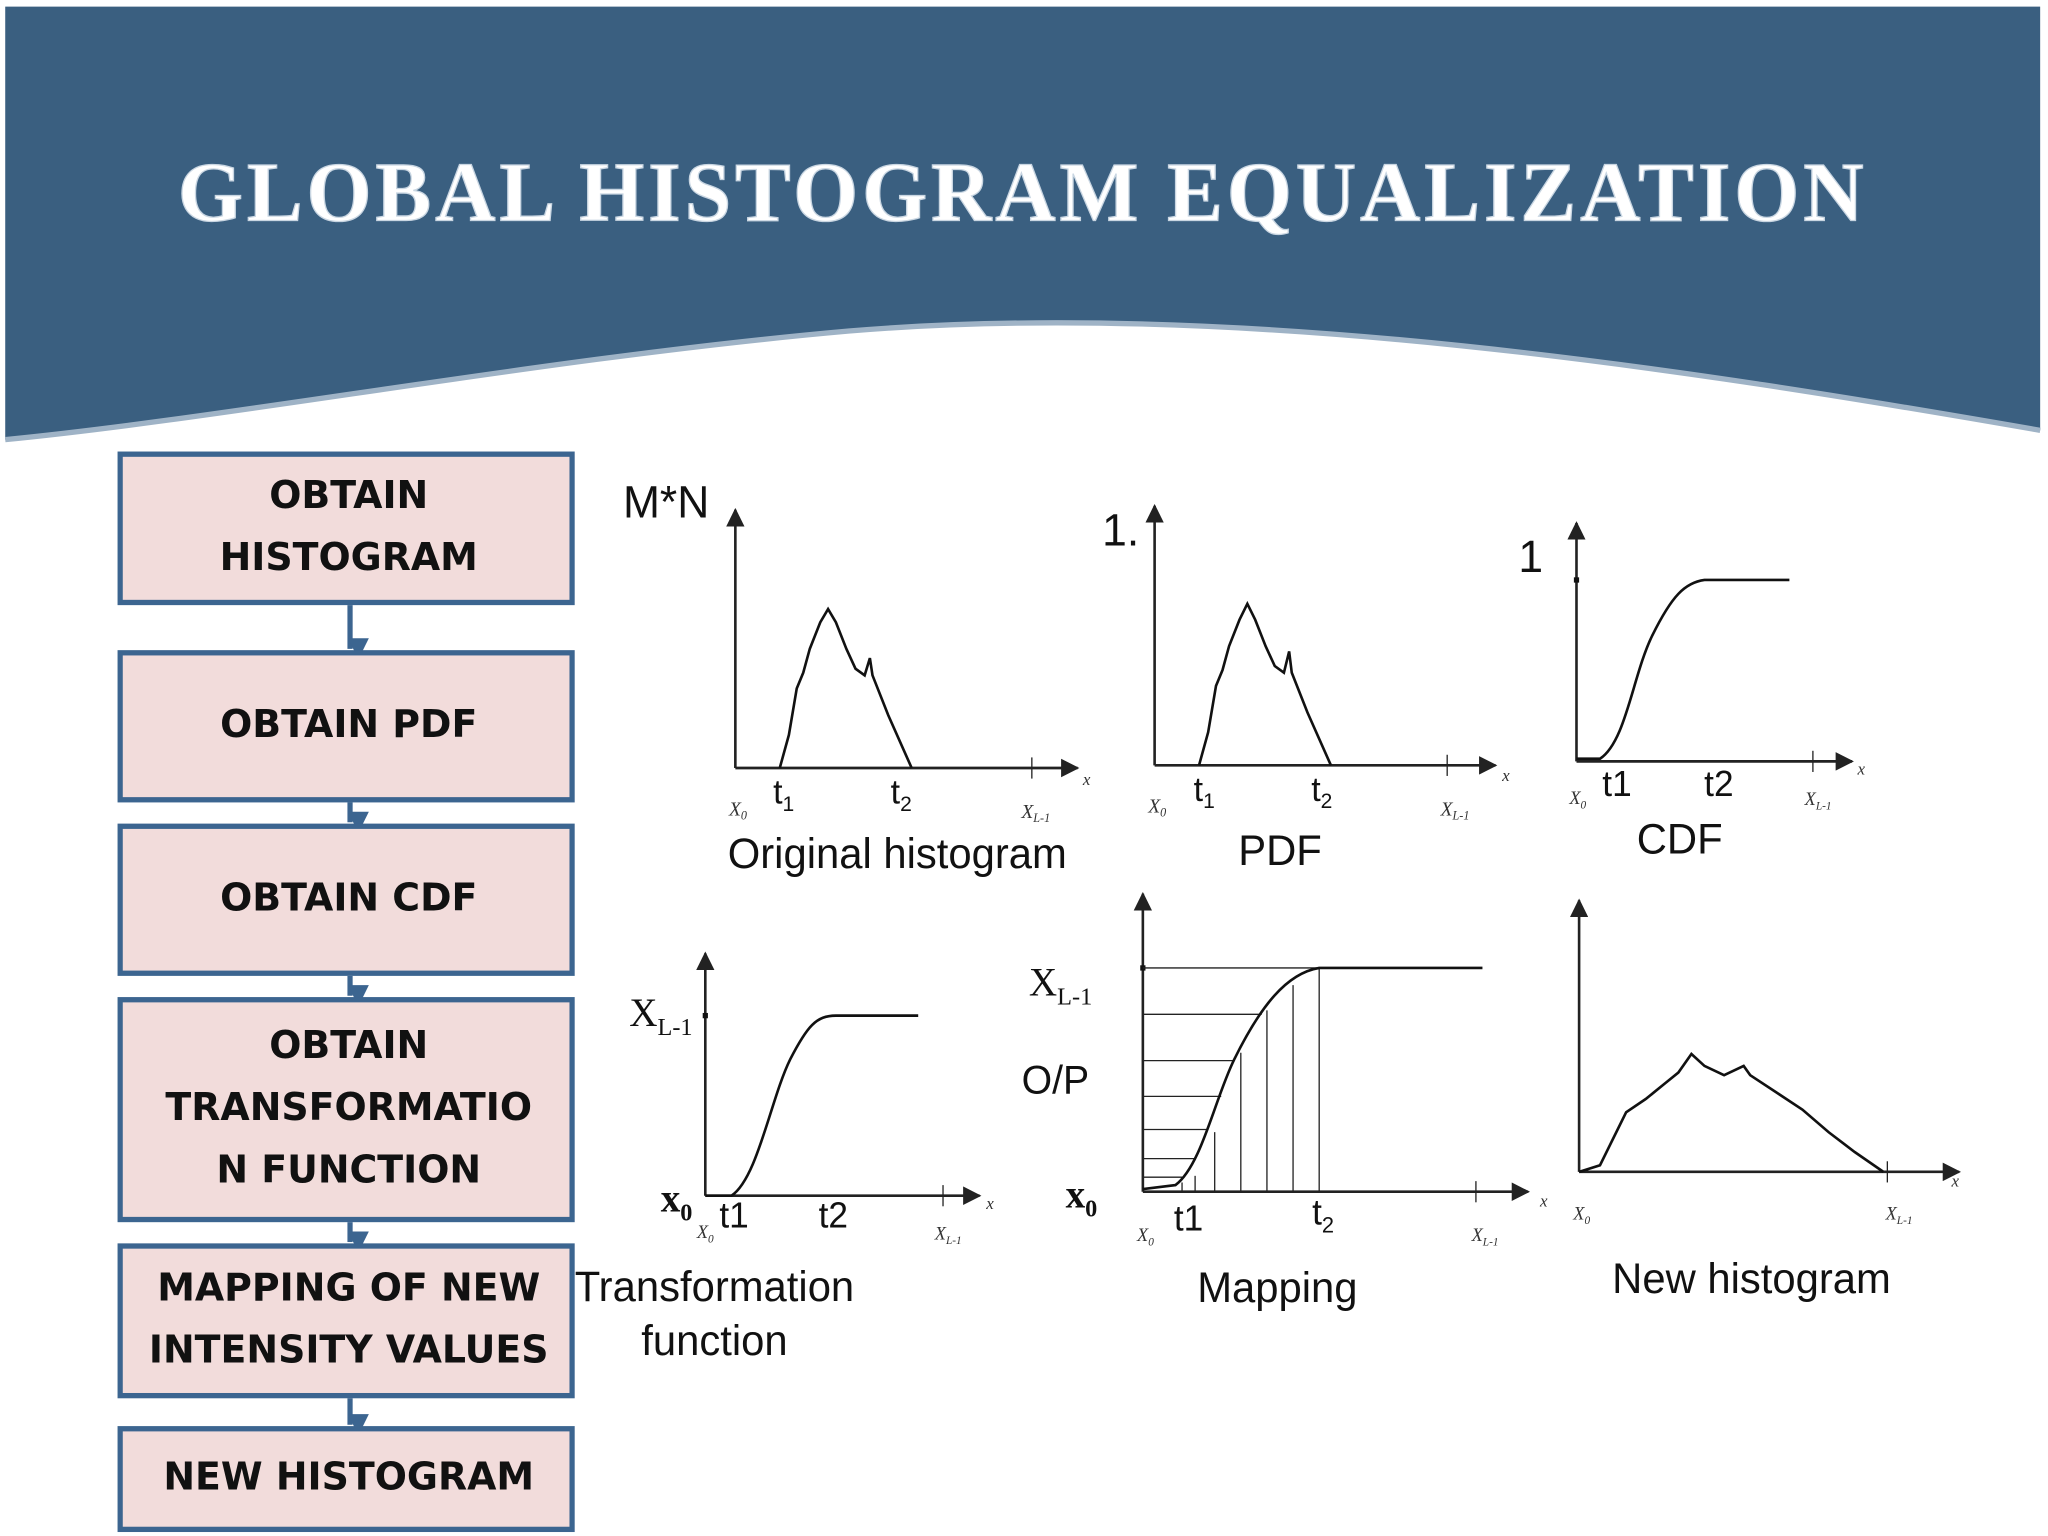 The height and width of the screenshot is (1536, 2048). Describe the element at coordinates (1280, 850) in the screenshot. I see `label: PDF` at that location.